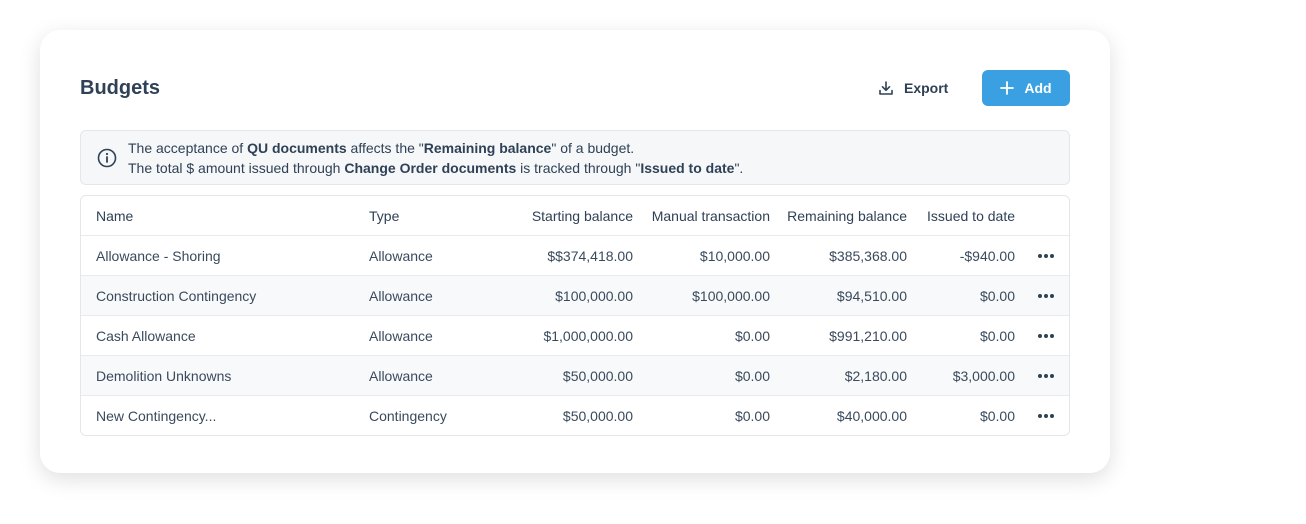  What do you see at coordinates (687, 168) in the screenshot?
I see `notice-emphasis: Issued to date` at bounding box center [687, 168].